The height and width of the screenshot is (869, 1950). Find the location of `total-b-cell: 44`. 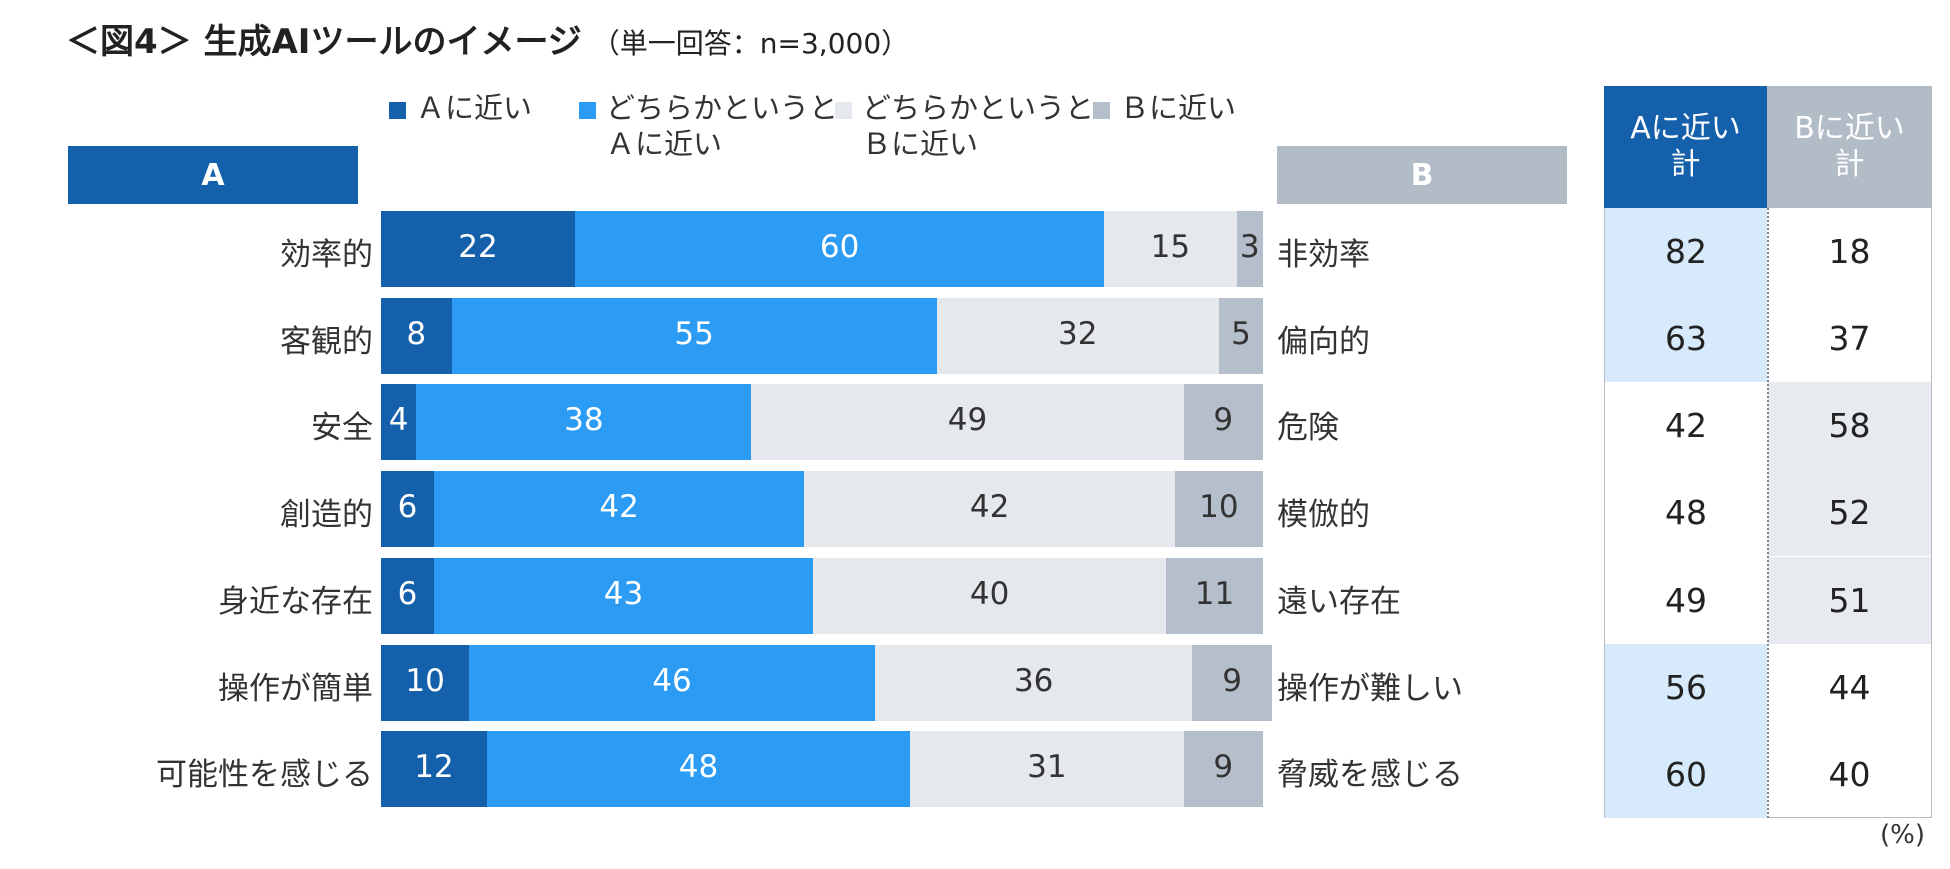

total-b-cell: 44 is located at coordinates (1849, 687).